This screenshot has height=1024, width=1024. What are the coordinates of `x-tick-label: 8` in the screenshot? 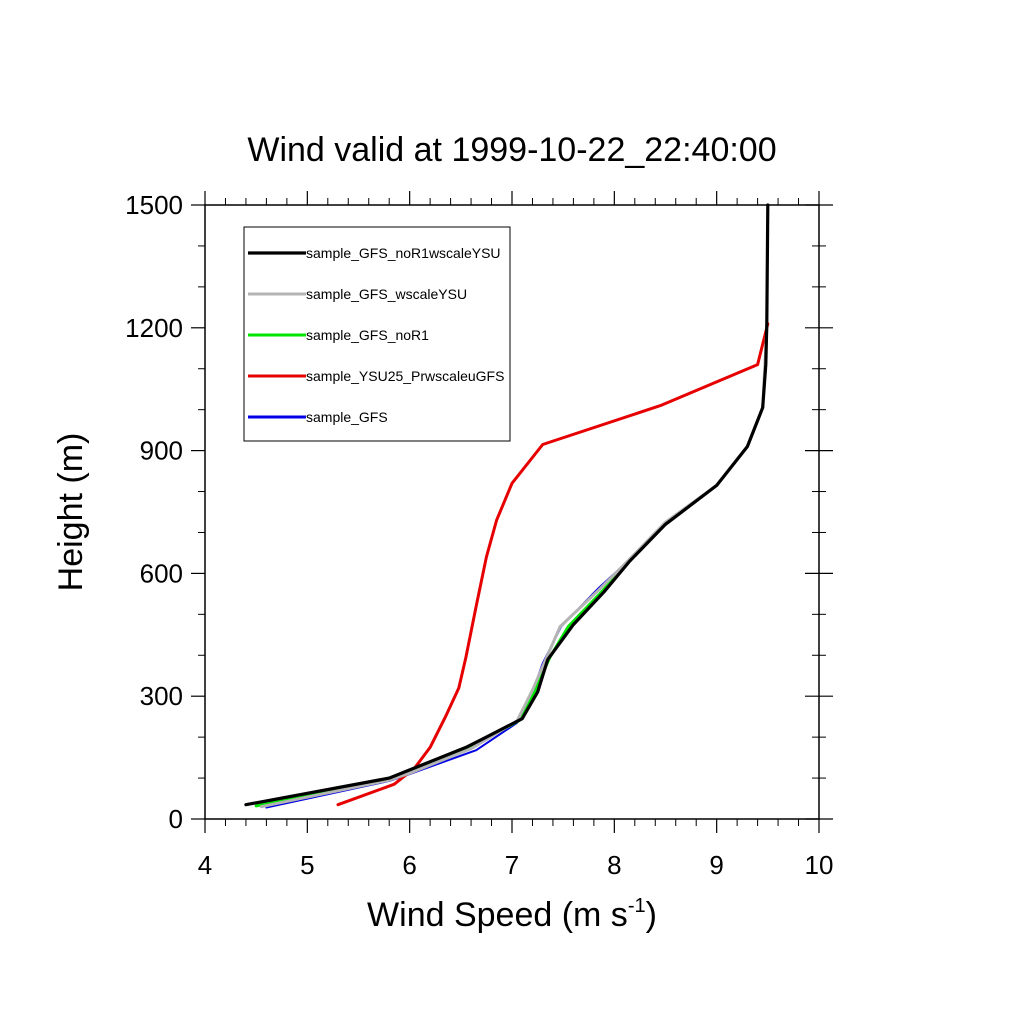 It's located at (614, 865).